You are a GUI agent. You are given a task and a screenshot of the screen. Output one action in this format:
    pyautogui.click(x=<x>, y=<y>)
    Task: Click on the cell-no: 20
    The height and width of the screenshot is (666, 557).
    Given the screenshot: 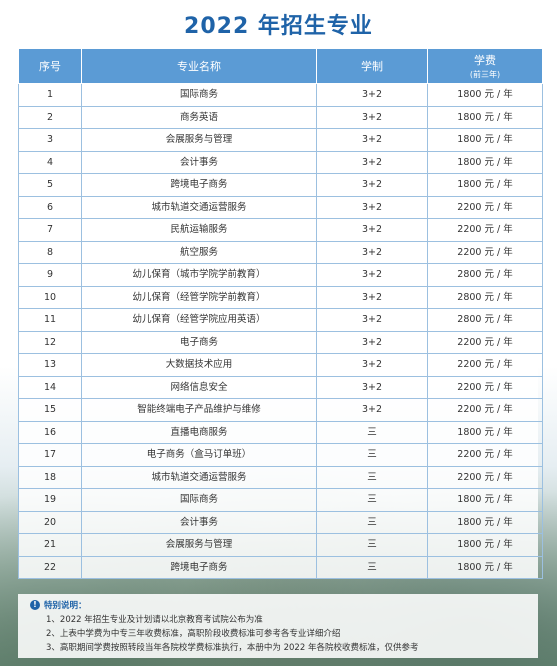 What is the action you would take?
    pyautogui.click(x=50, y=522)
    